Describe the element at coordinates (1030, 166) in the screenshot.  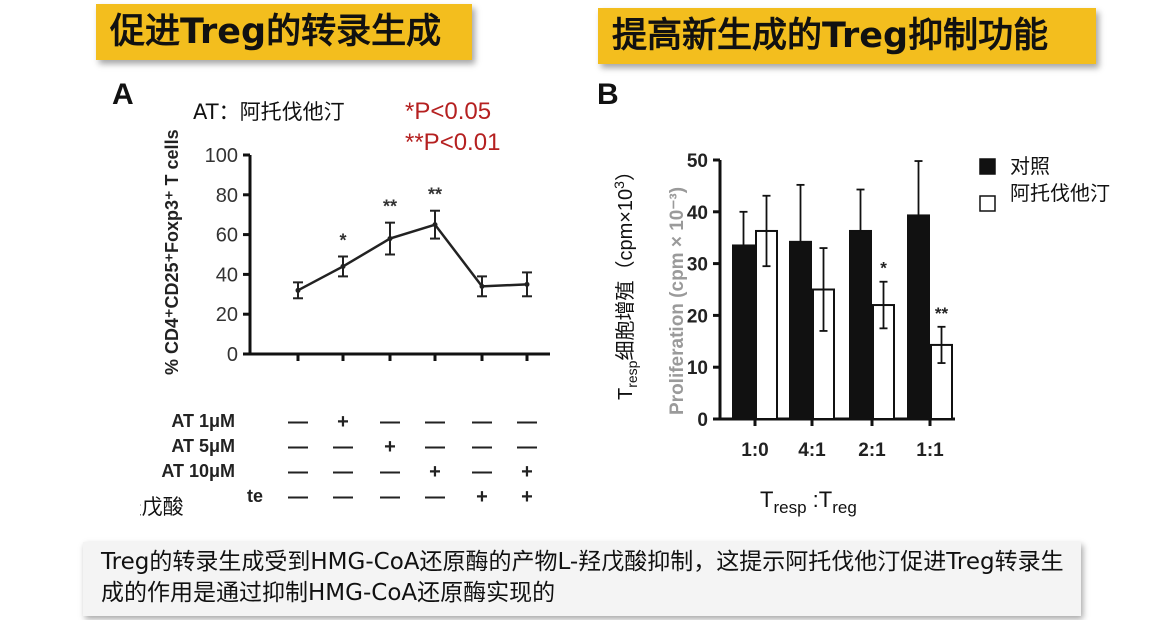
I see `legend-label-control: 对照` at that location.